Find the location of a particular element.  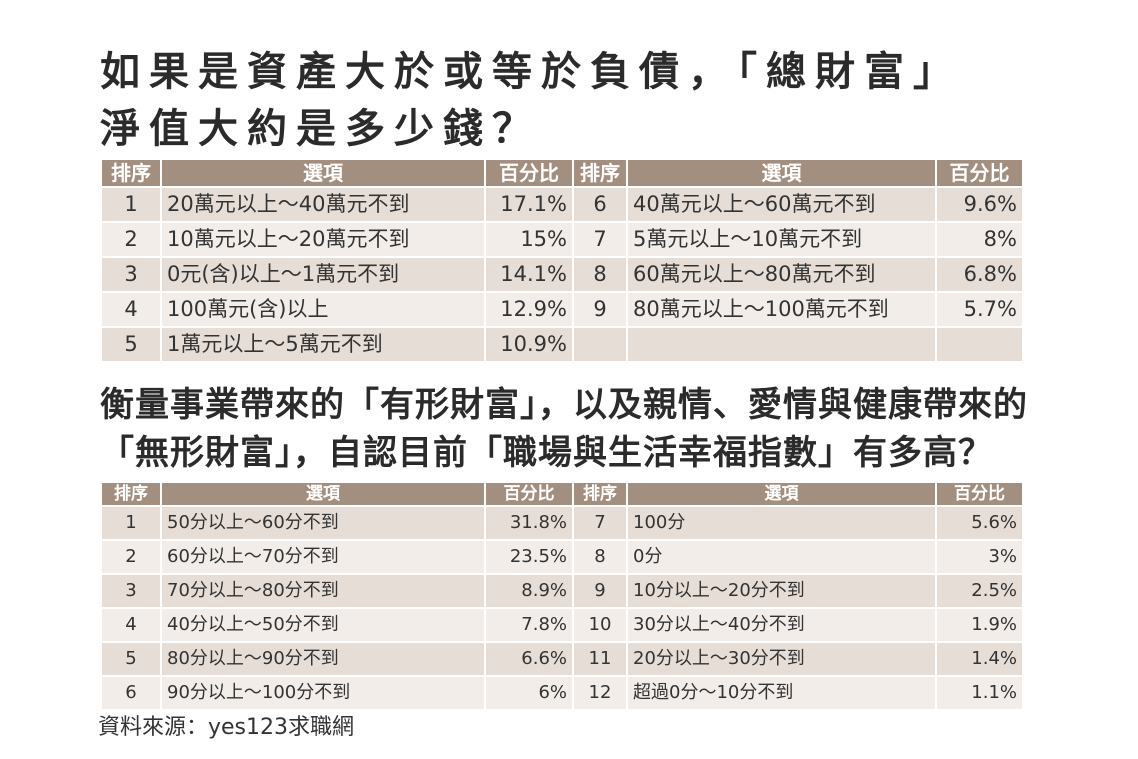

cell-option: 0分 is located at coordinates (781, 557).